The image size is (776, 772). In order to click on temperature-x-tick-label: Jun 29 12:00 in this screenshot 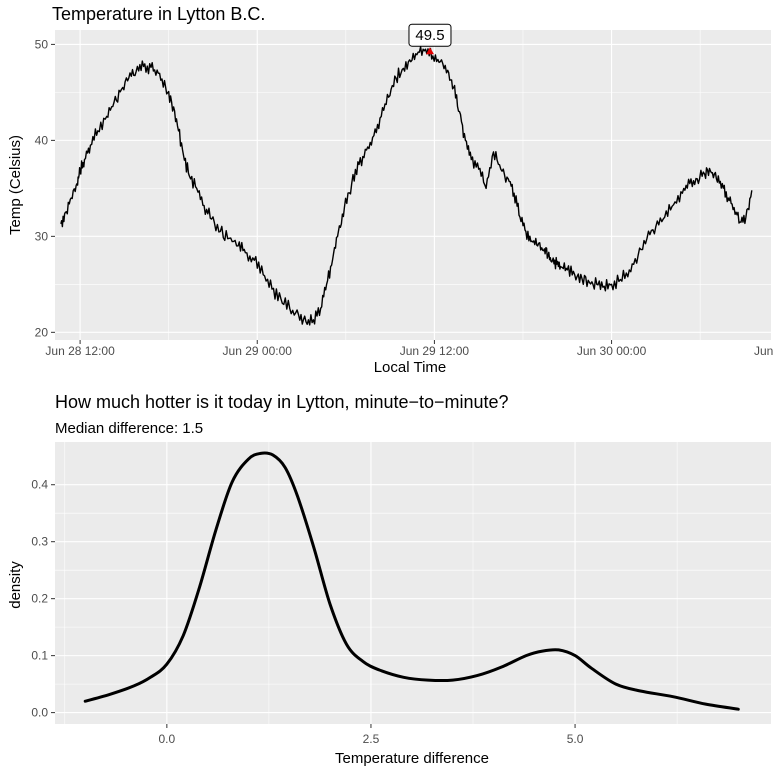, I will do `click(435, 351)`.